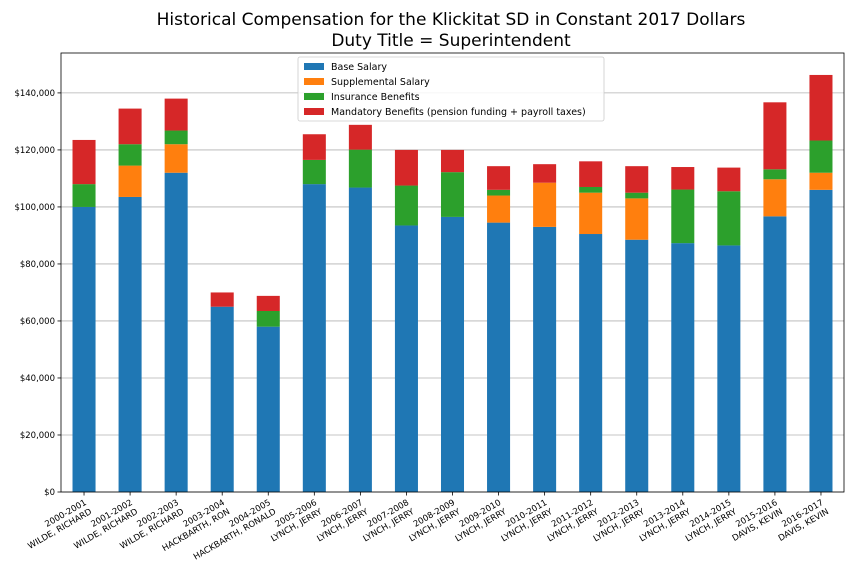 Image resolution: width=864 pixels, height=576 pixels. Describe the element at coordinates (359, 67) in the screenshot. I see `legend-label: Base Salary` at that location.